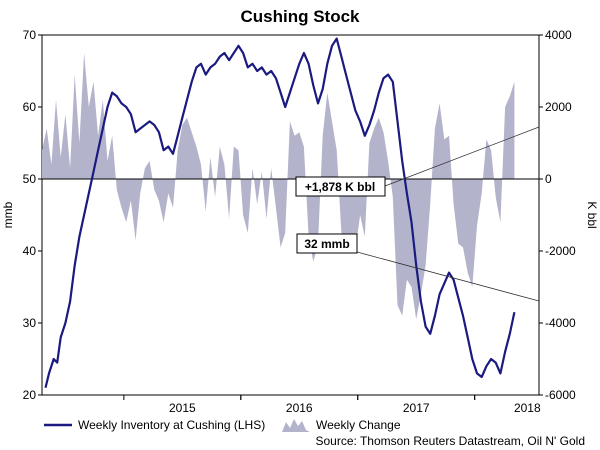  I want to click on right-axis-ticks: -6000 -4000 -2000 0 2000 4000, so click(557, 215).